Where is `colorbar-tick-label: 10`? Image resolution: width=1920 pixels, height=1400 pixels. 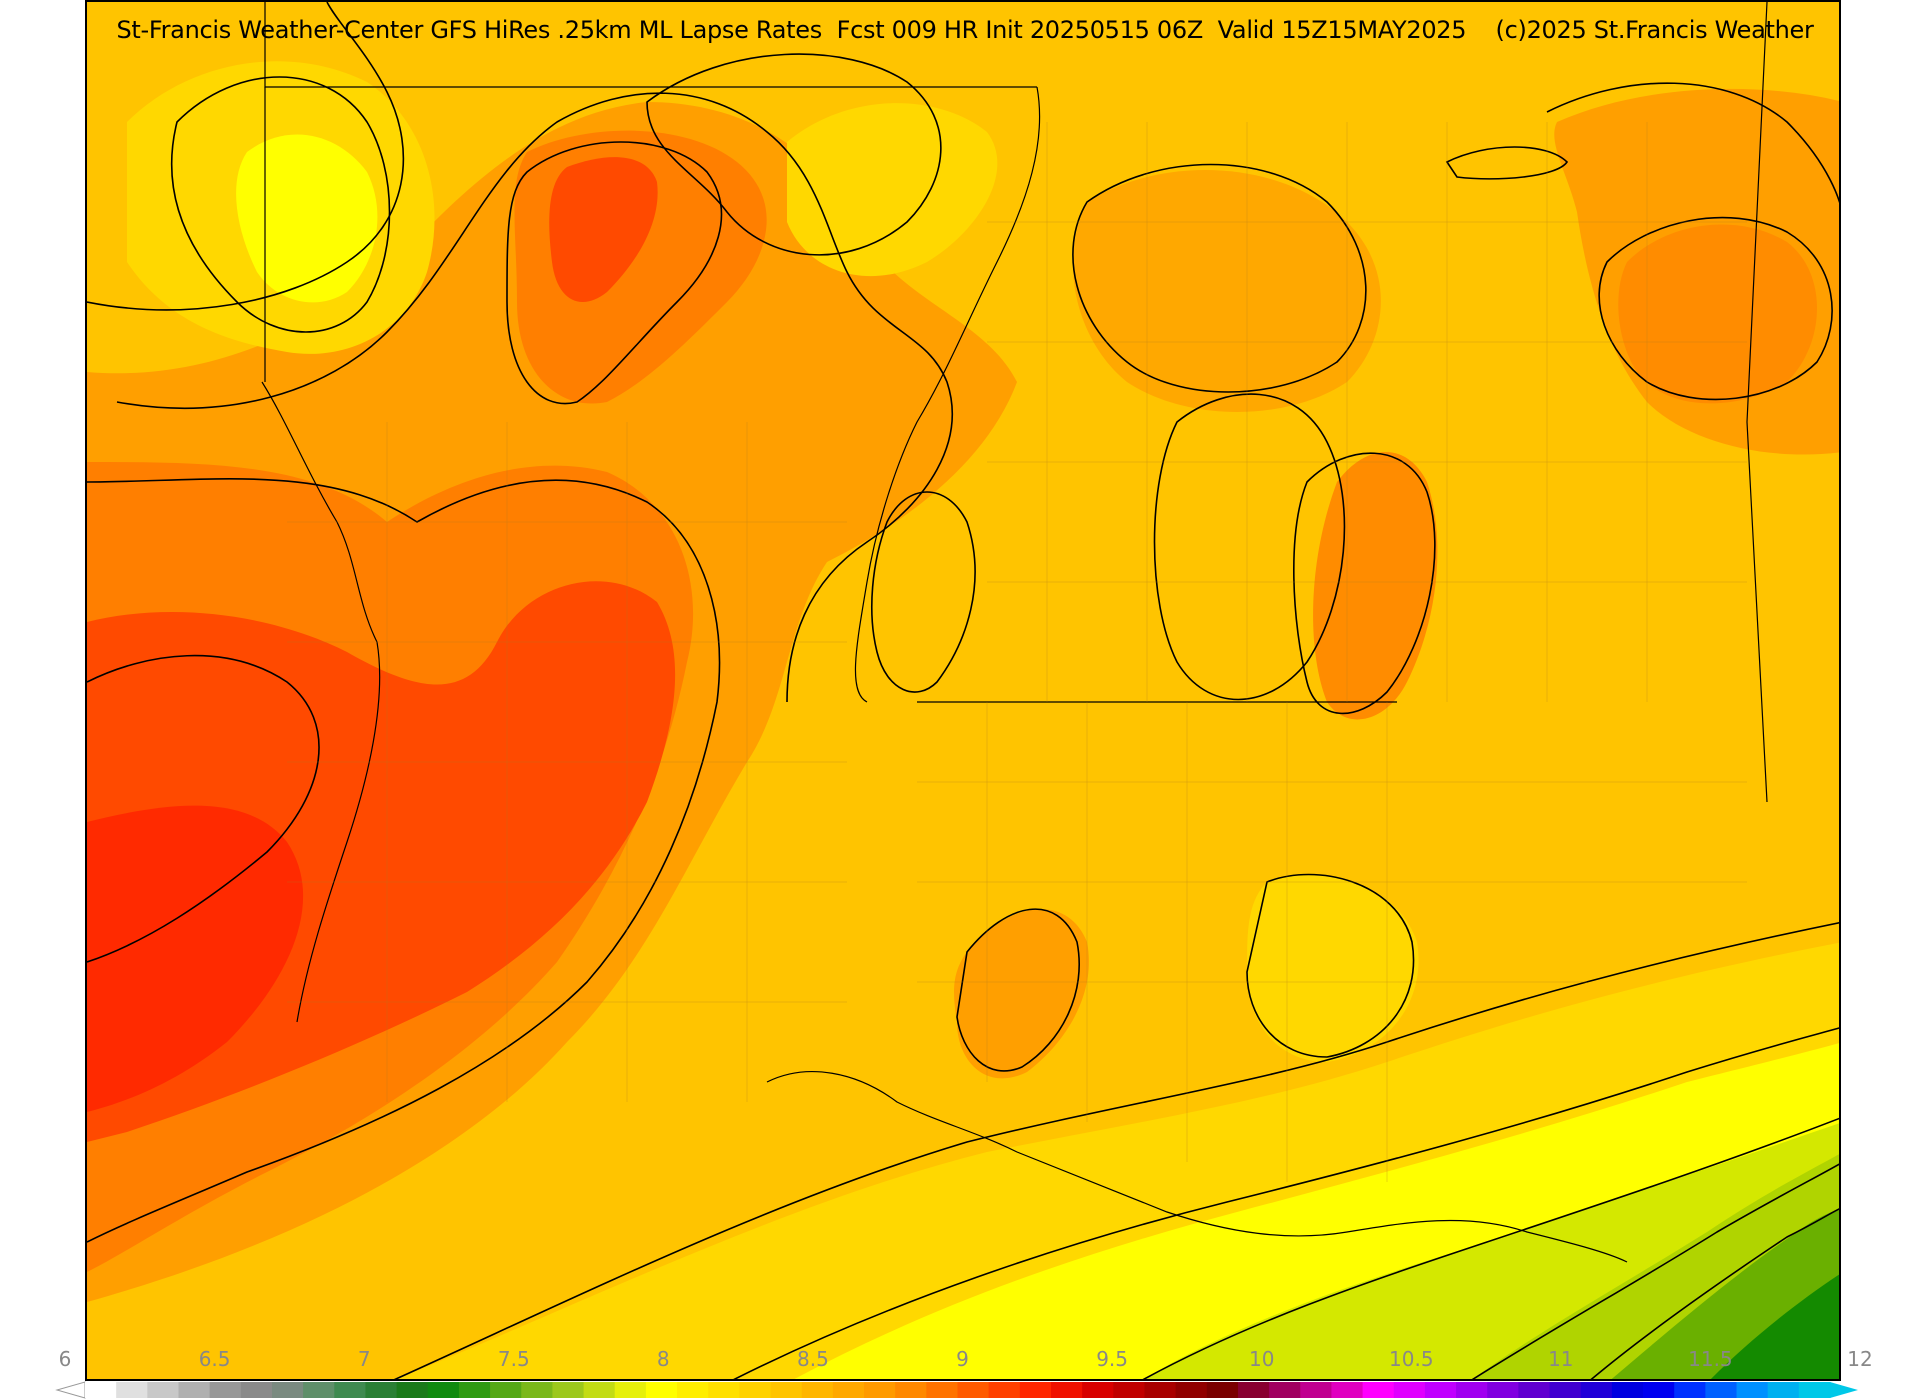 colorbar-tick-label: 10 is located at coordinates (1261, 1359).